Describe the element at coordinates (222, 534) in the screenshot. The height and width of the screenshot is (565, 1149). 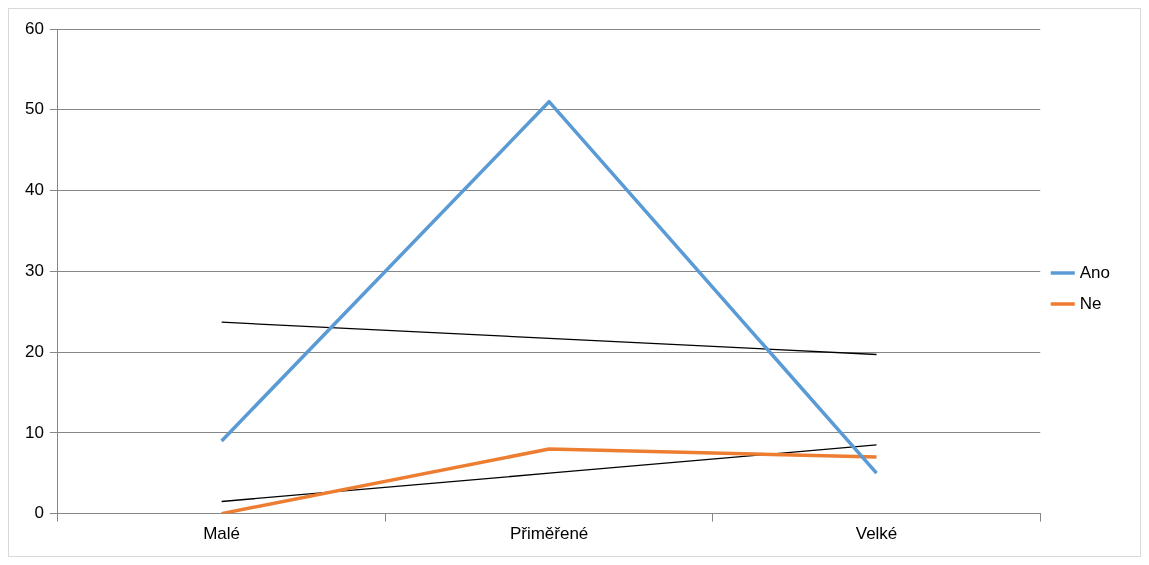
I see `x-tick-label: Malé` at that location.